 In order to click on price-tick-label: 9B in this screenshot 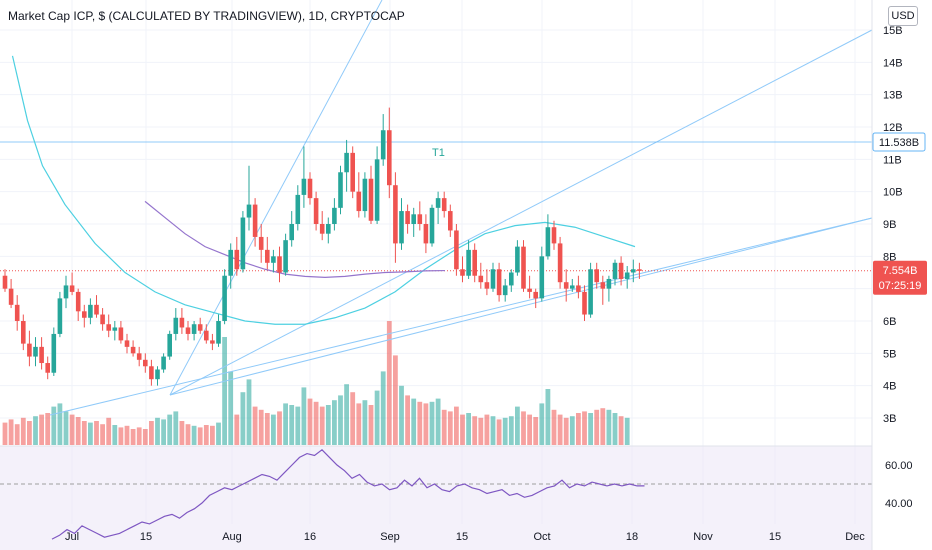, I will do `click(889, 225)`.